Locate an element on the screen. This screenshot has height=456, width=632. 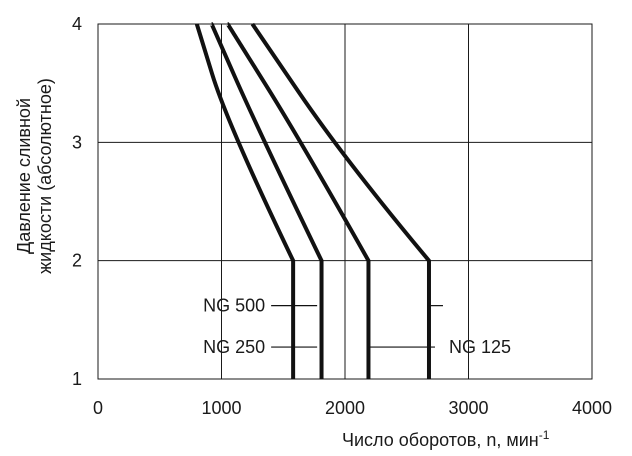
annotations: NG 500 NG 250 NG 125 is located at coordinates (357, 326).